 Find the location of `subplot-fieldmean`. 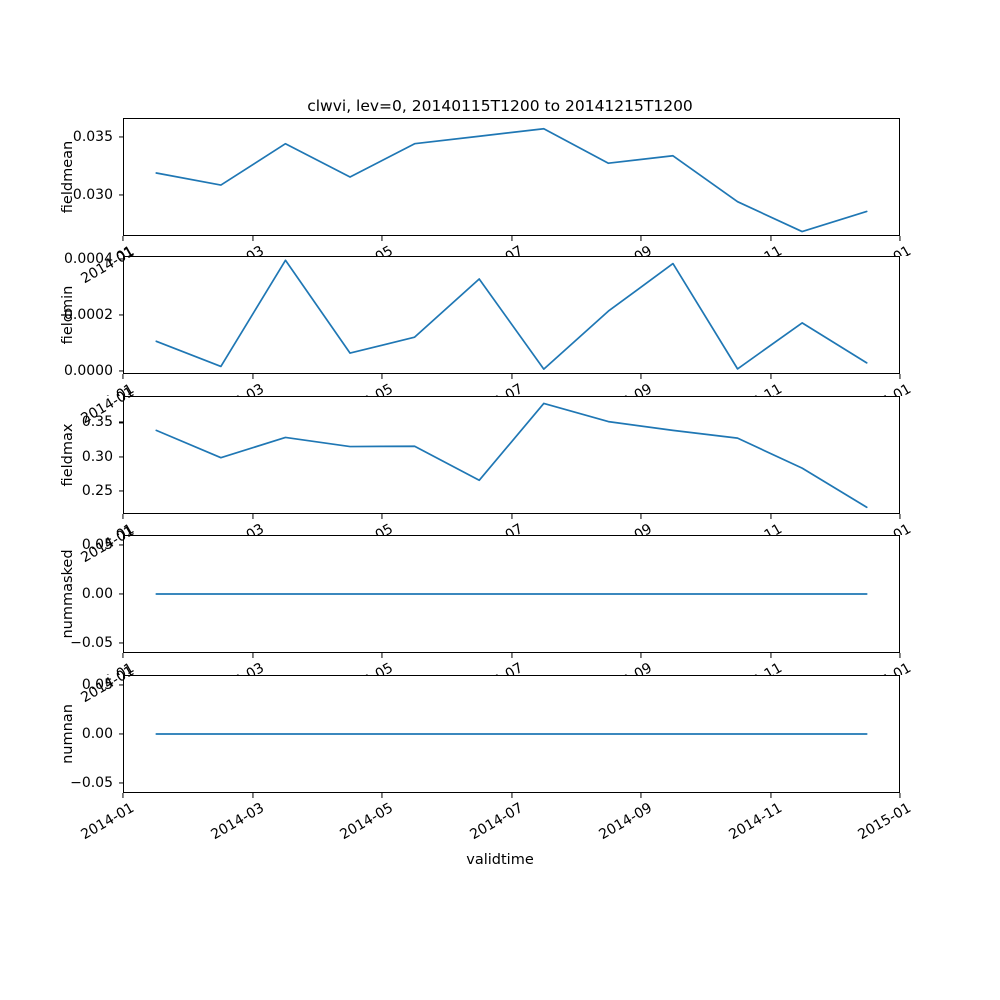

subplot-fieldmean is located at coordinates (511, 177).